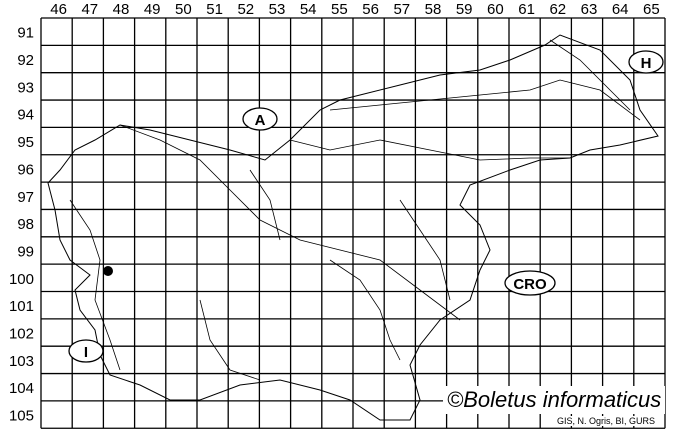 The width and height of the screenshot is (680, 436). I want to click on row-label: 100, so click(21, 279).